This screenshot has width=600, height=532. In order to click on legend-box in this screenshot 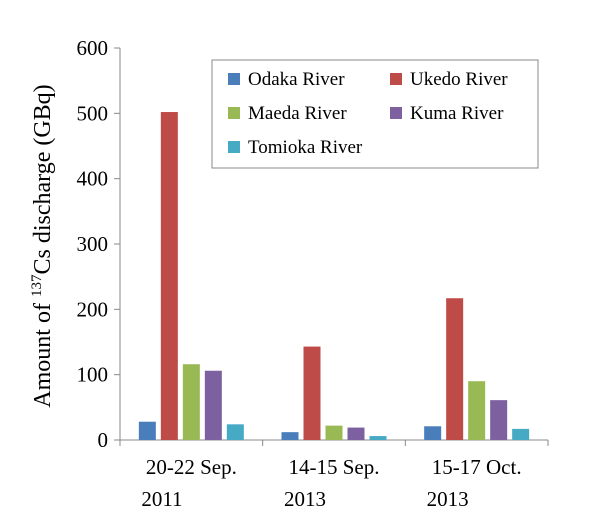, I will do `click(375, 114)`.